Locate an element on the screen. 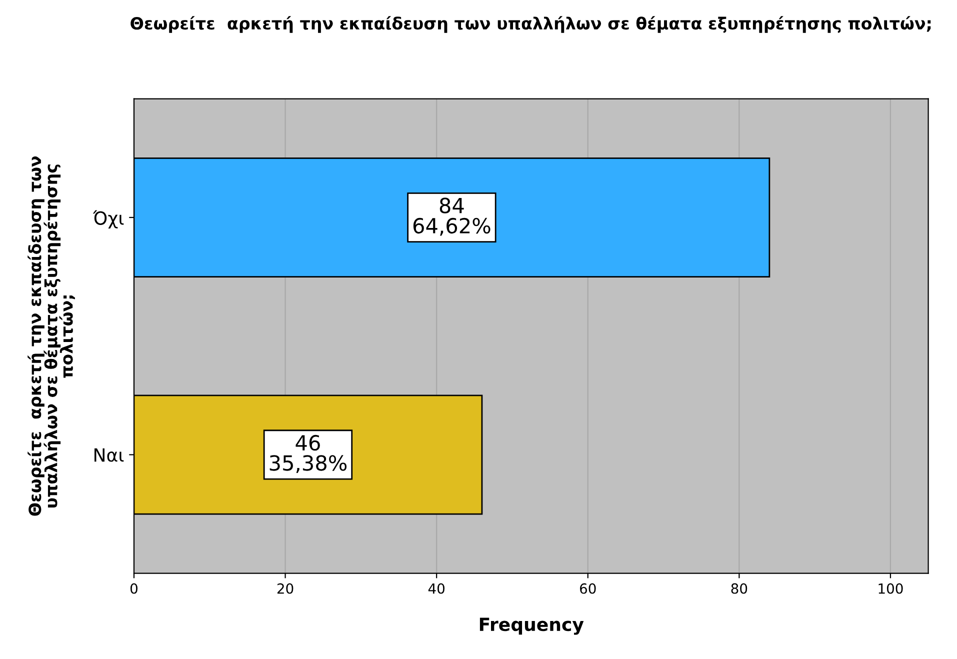 Image resolution: width=957 pixels, height=659 pixels. y-tick-label: Όχι is located at coordinates (108, 219).